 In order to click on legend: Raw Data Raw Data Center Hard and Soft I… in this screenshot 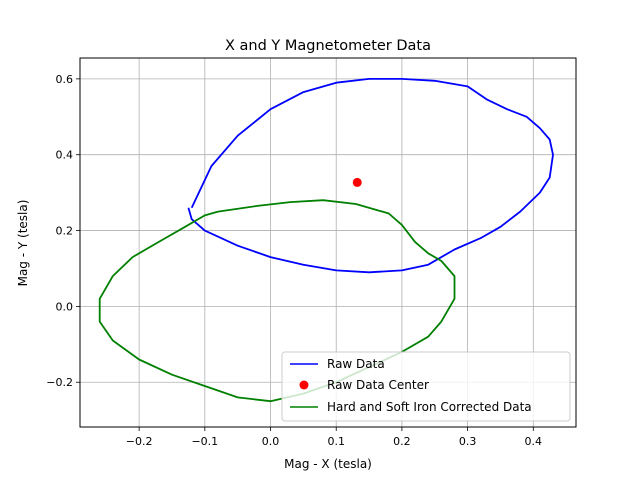, I will do `click(426, 386)`.